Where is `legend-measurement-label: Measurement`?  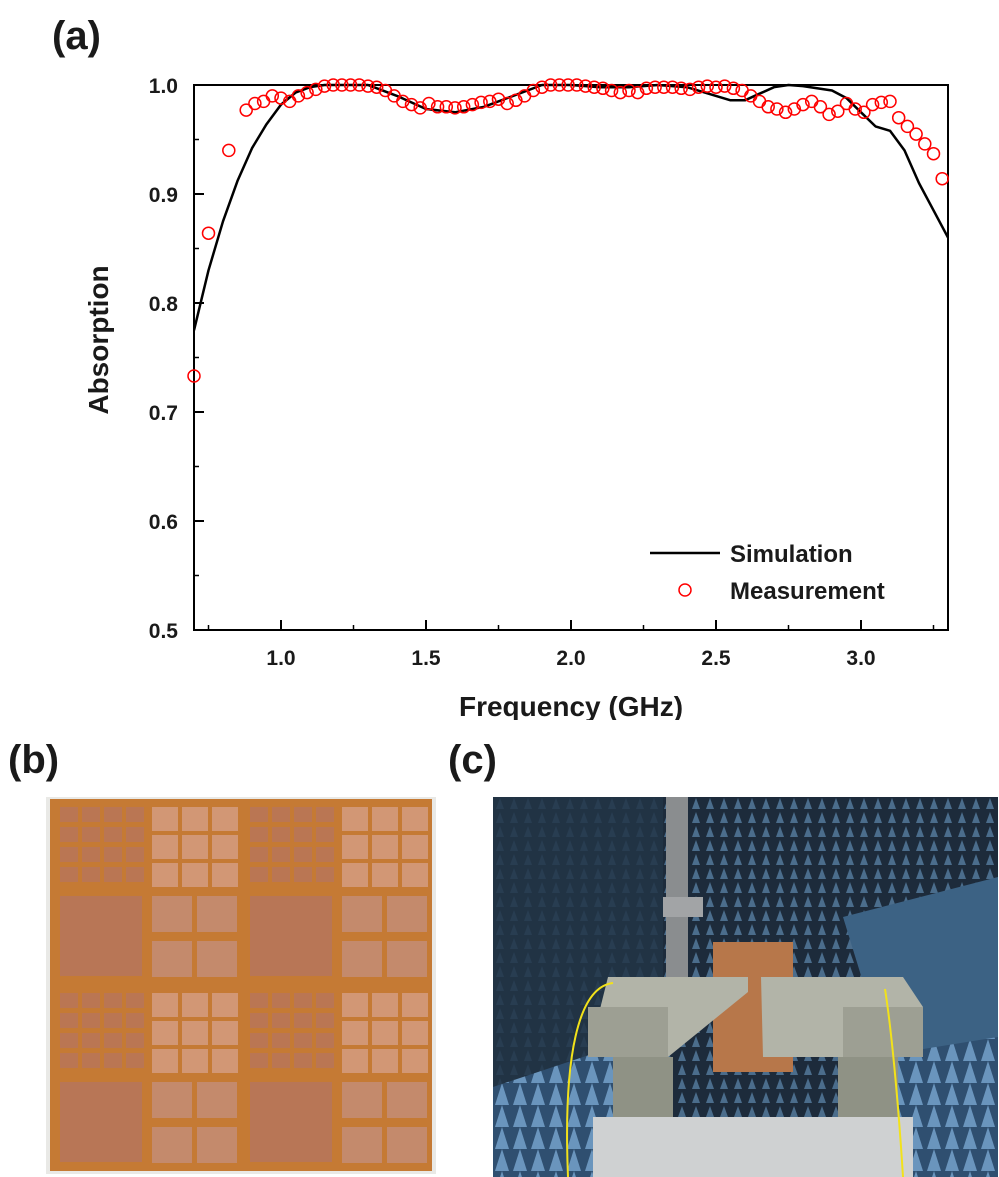 legend-measurement-label: Measurement is located at coordinates (807, 591).